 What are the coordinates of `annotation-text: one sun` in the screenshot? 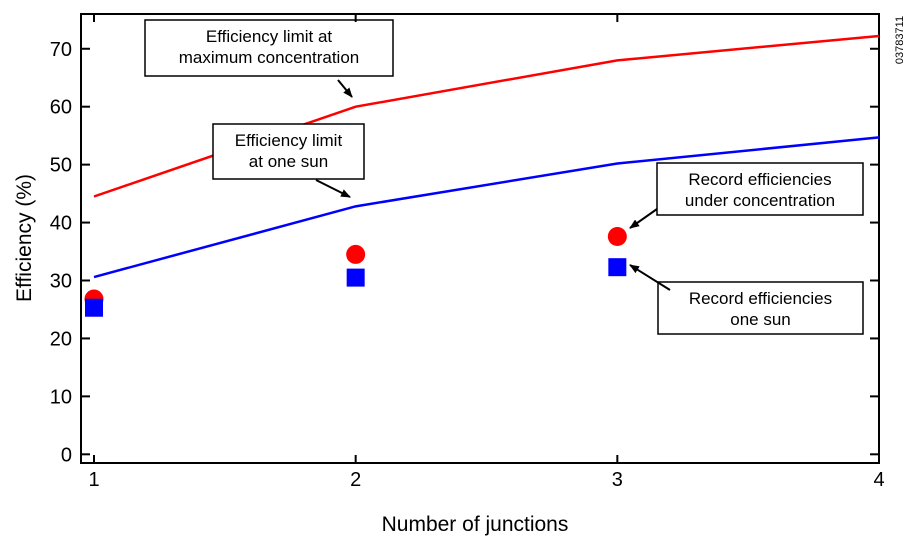 It's located at (760, 319).